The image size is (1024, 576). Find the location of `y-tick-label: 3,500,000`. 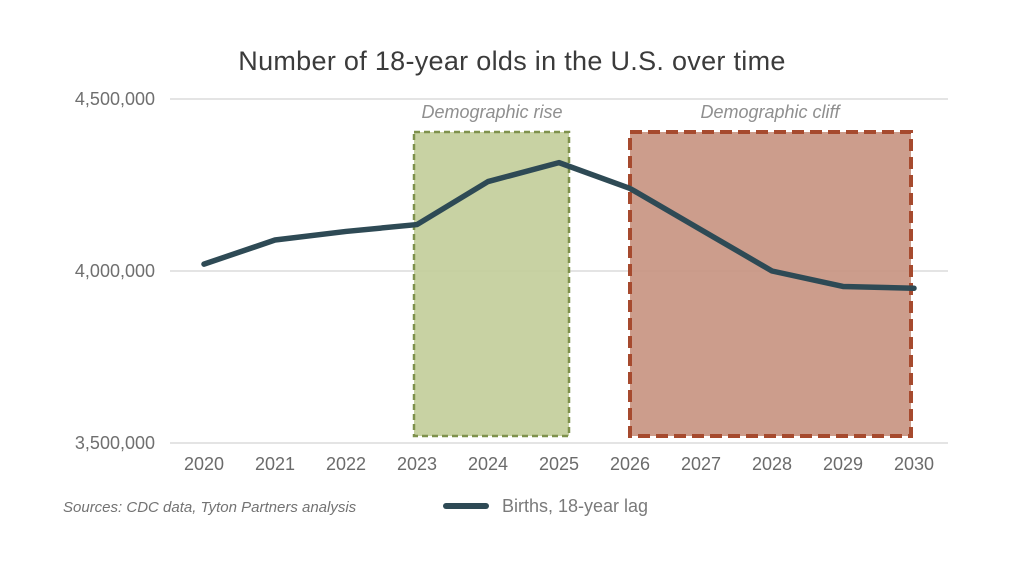

y-tick-label: 3,500,000 is located at coordinates (114, 443).